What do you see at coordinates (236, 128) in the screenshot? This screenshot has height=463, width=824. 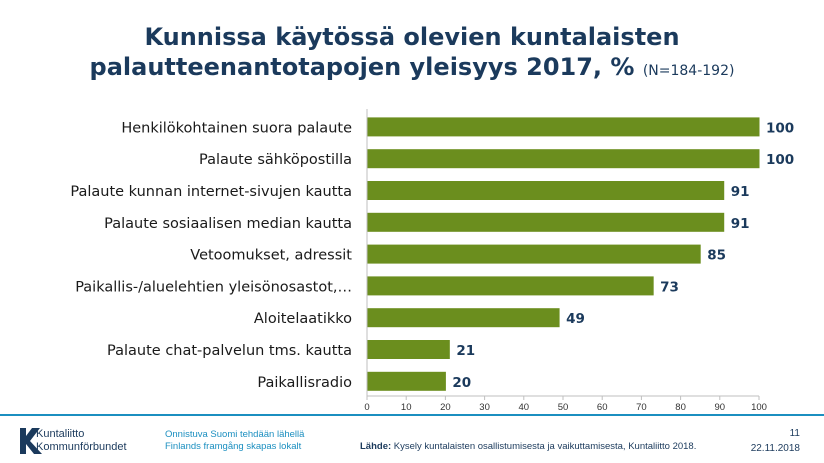 I see `category-label: Henkilökohtainen suora palaute` at bounding box center [236, 128].